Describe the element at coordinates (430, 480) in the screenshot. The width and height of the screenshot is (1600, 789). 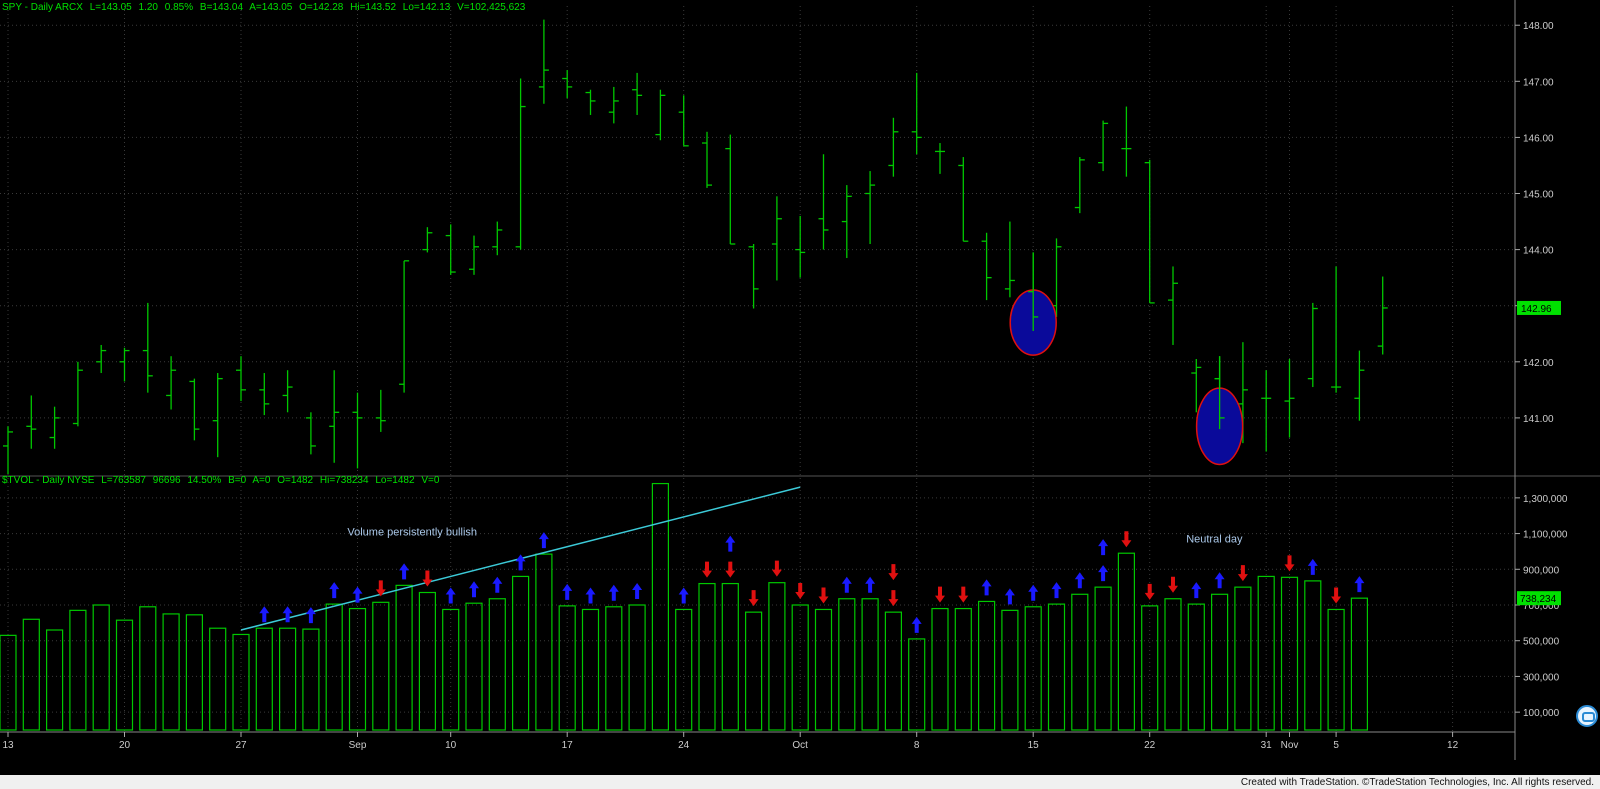
I see `volume-field: V=0` at that location.